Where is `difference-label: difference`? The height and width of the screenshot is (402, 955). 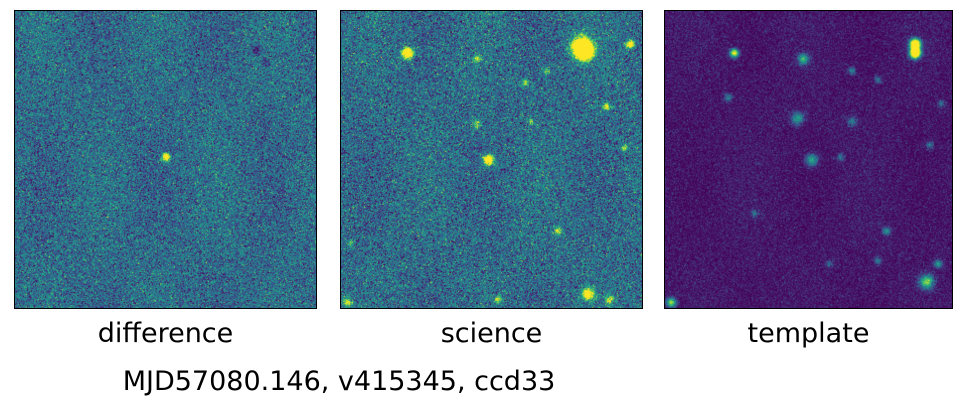
difference-label: difference is located at coordinates (165, 333).